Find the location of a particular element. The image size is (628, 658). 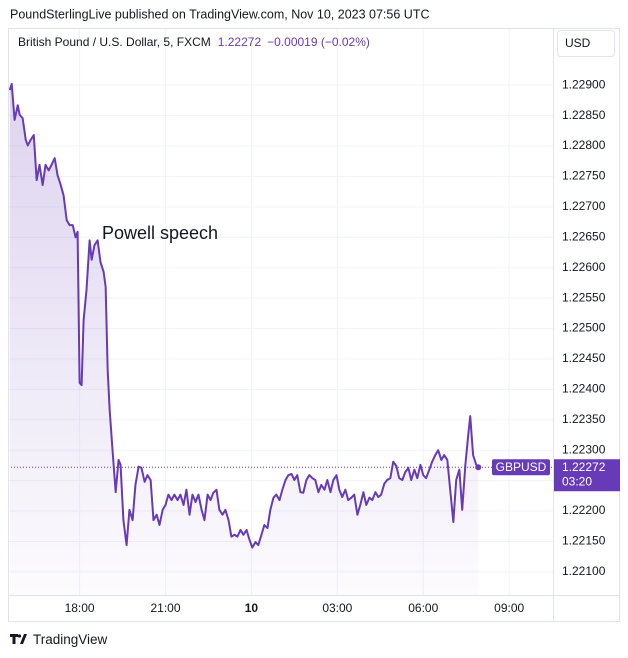

y-tick-label: 1.22350 is located at coordinates (584, 419).